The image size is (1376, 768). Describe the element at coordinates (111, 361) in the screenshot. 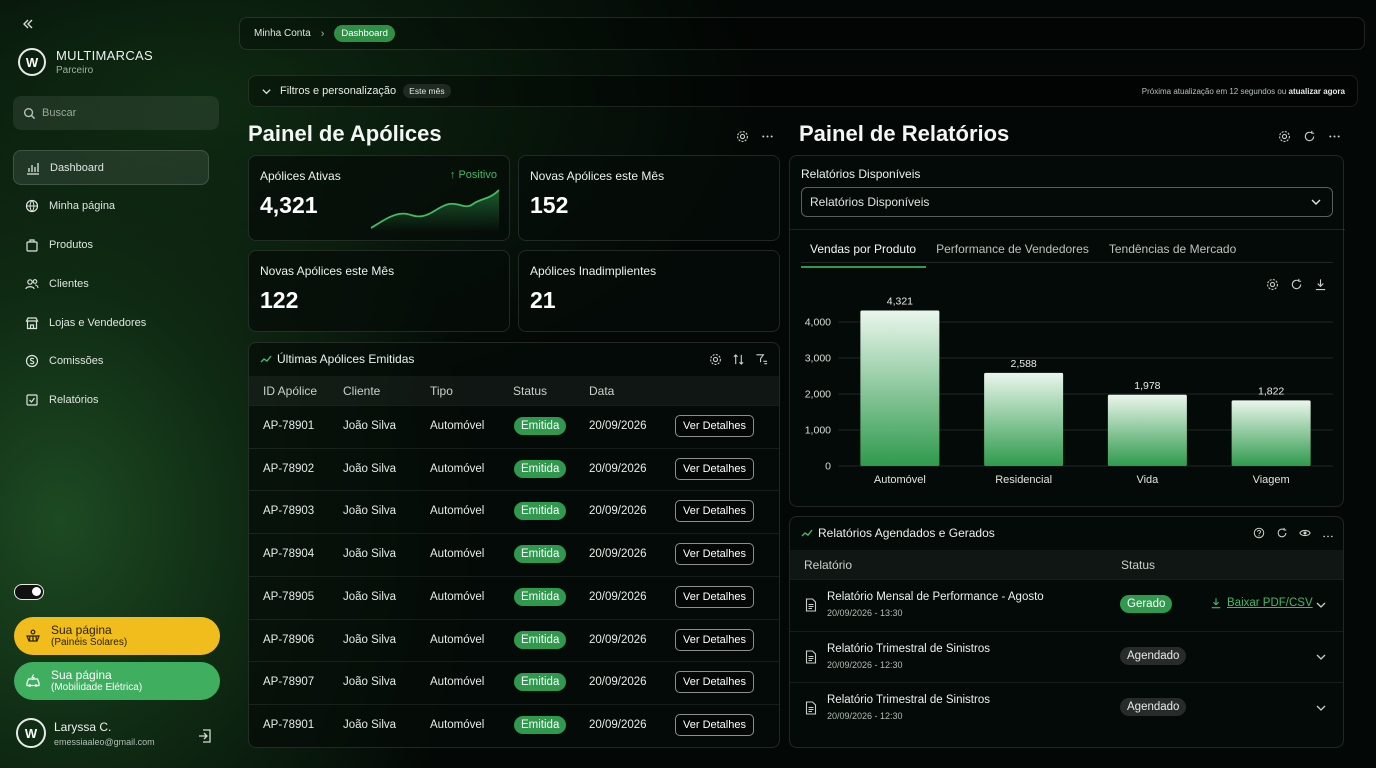

I see `sidebar-item-comissoes: Comissões` at that location.